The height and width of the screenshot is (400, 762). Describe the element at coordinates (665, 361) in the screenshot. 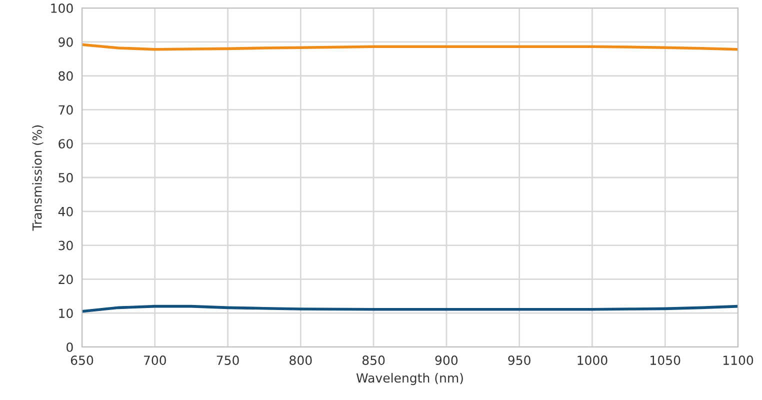

I see `x-tick-label: 1050` at that location.